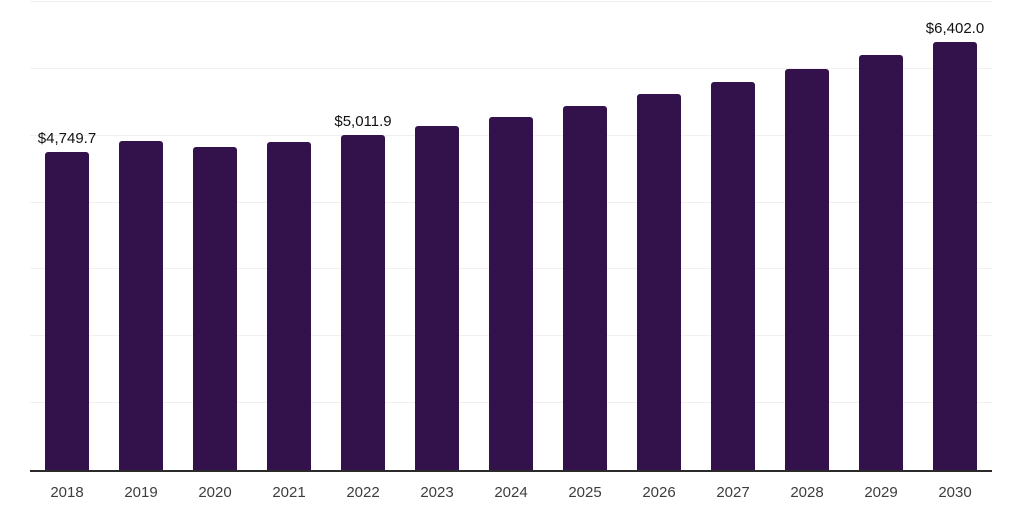 Image resolution: width=1024 pixels, height=512 pixels. Describe the element at coordinates (363, 492) in the screenshot. I see `x-tick-label: 2022` at that location.